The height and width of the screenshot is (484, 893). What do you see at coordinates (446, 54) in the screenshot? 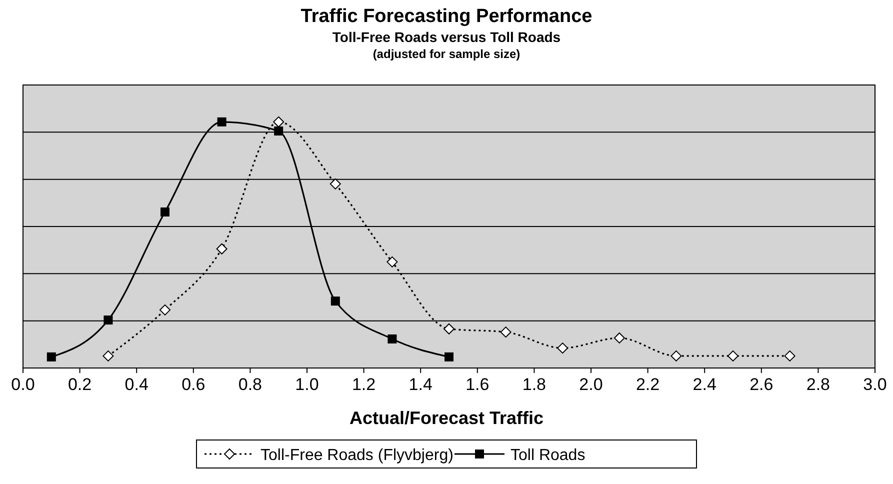
I see `text: (adjusted for sample size)` at bounding box center [446, 54].